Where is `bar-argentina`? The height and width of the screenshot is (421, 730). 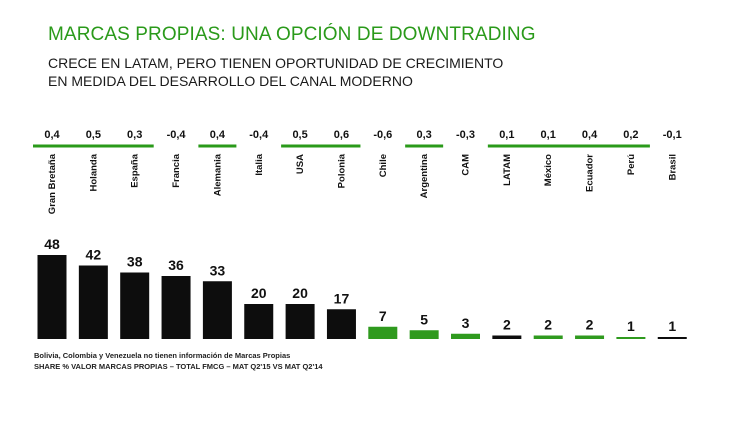
bar-argentina is located at coordinates (424, 334).